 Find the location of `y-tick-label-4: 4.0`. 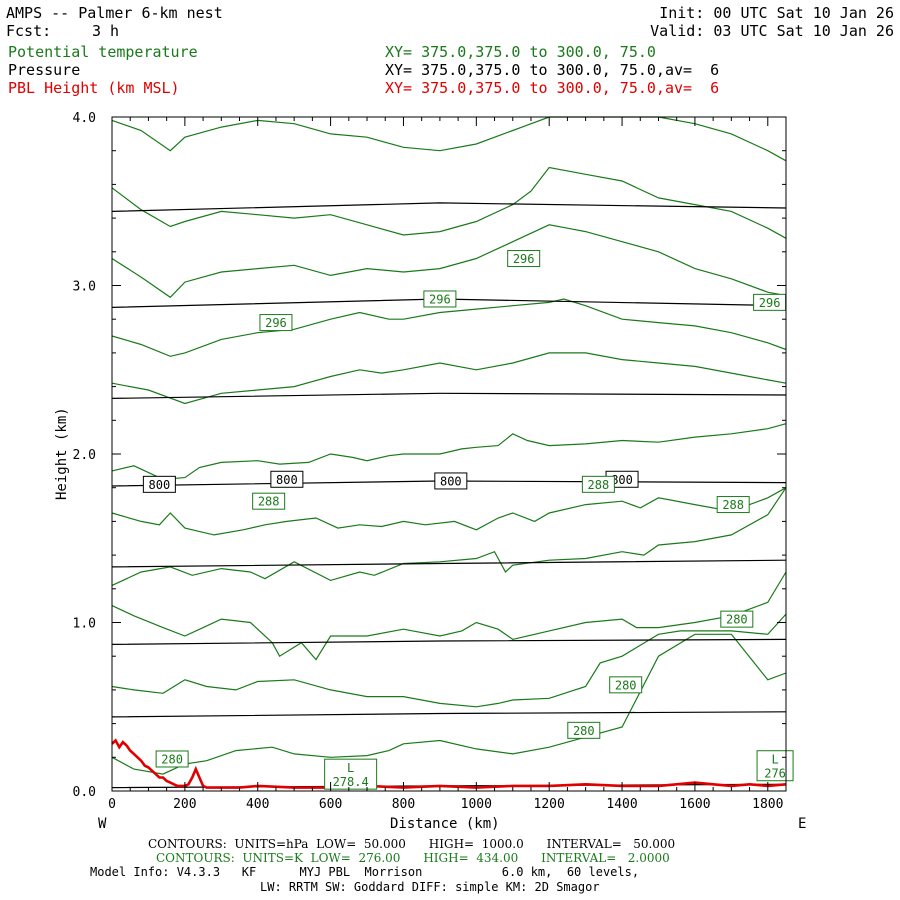

y-tick-label-4: 4.0 is located at coordinates (84, 118).